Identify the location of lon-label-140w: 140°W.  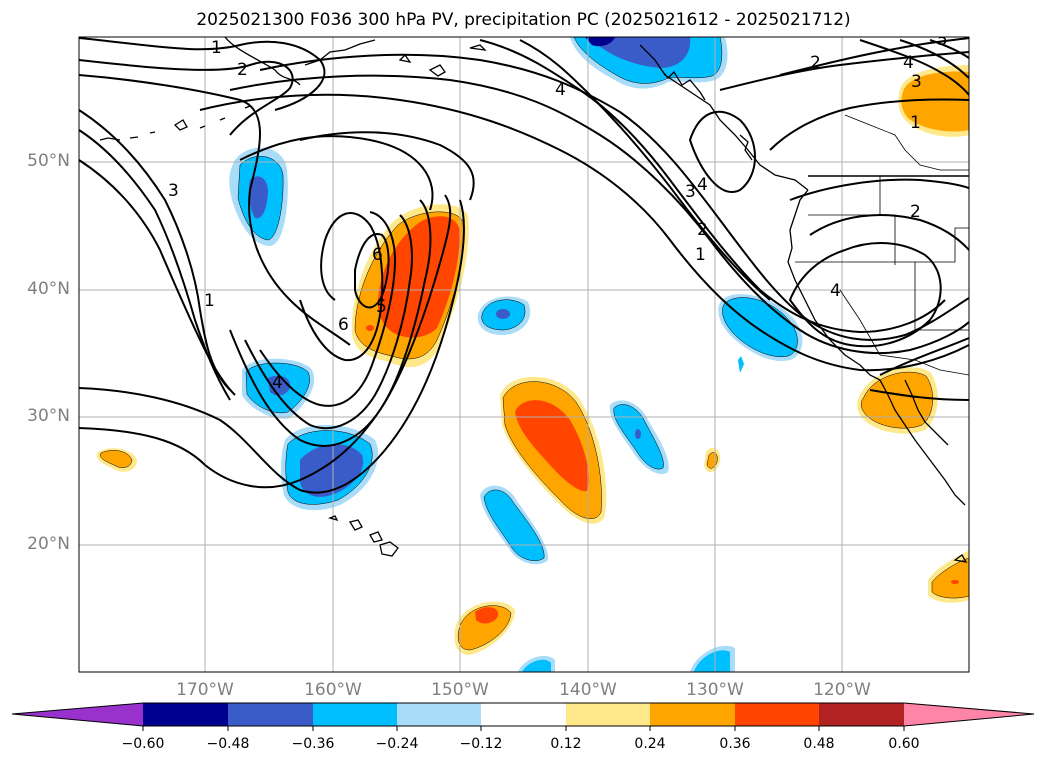
(588, 690).